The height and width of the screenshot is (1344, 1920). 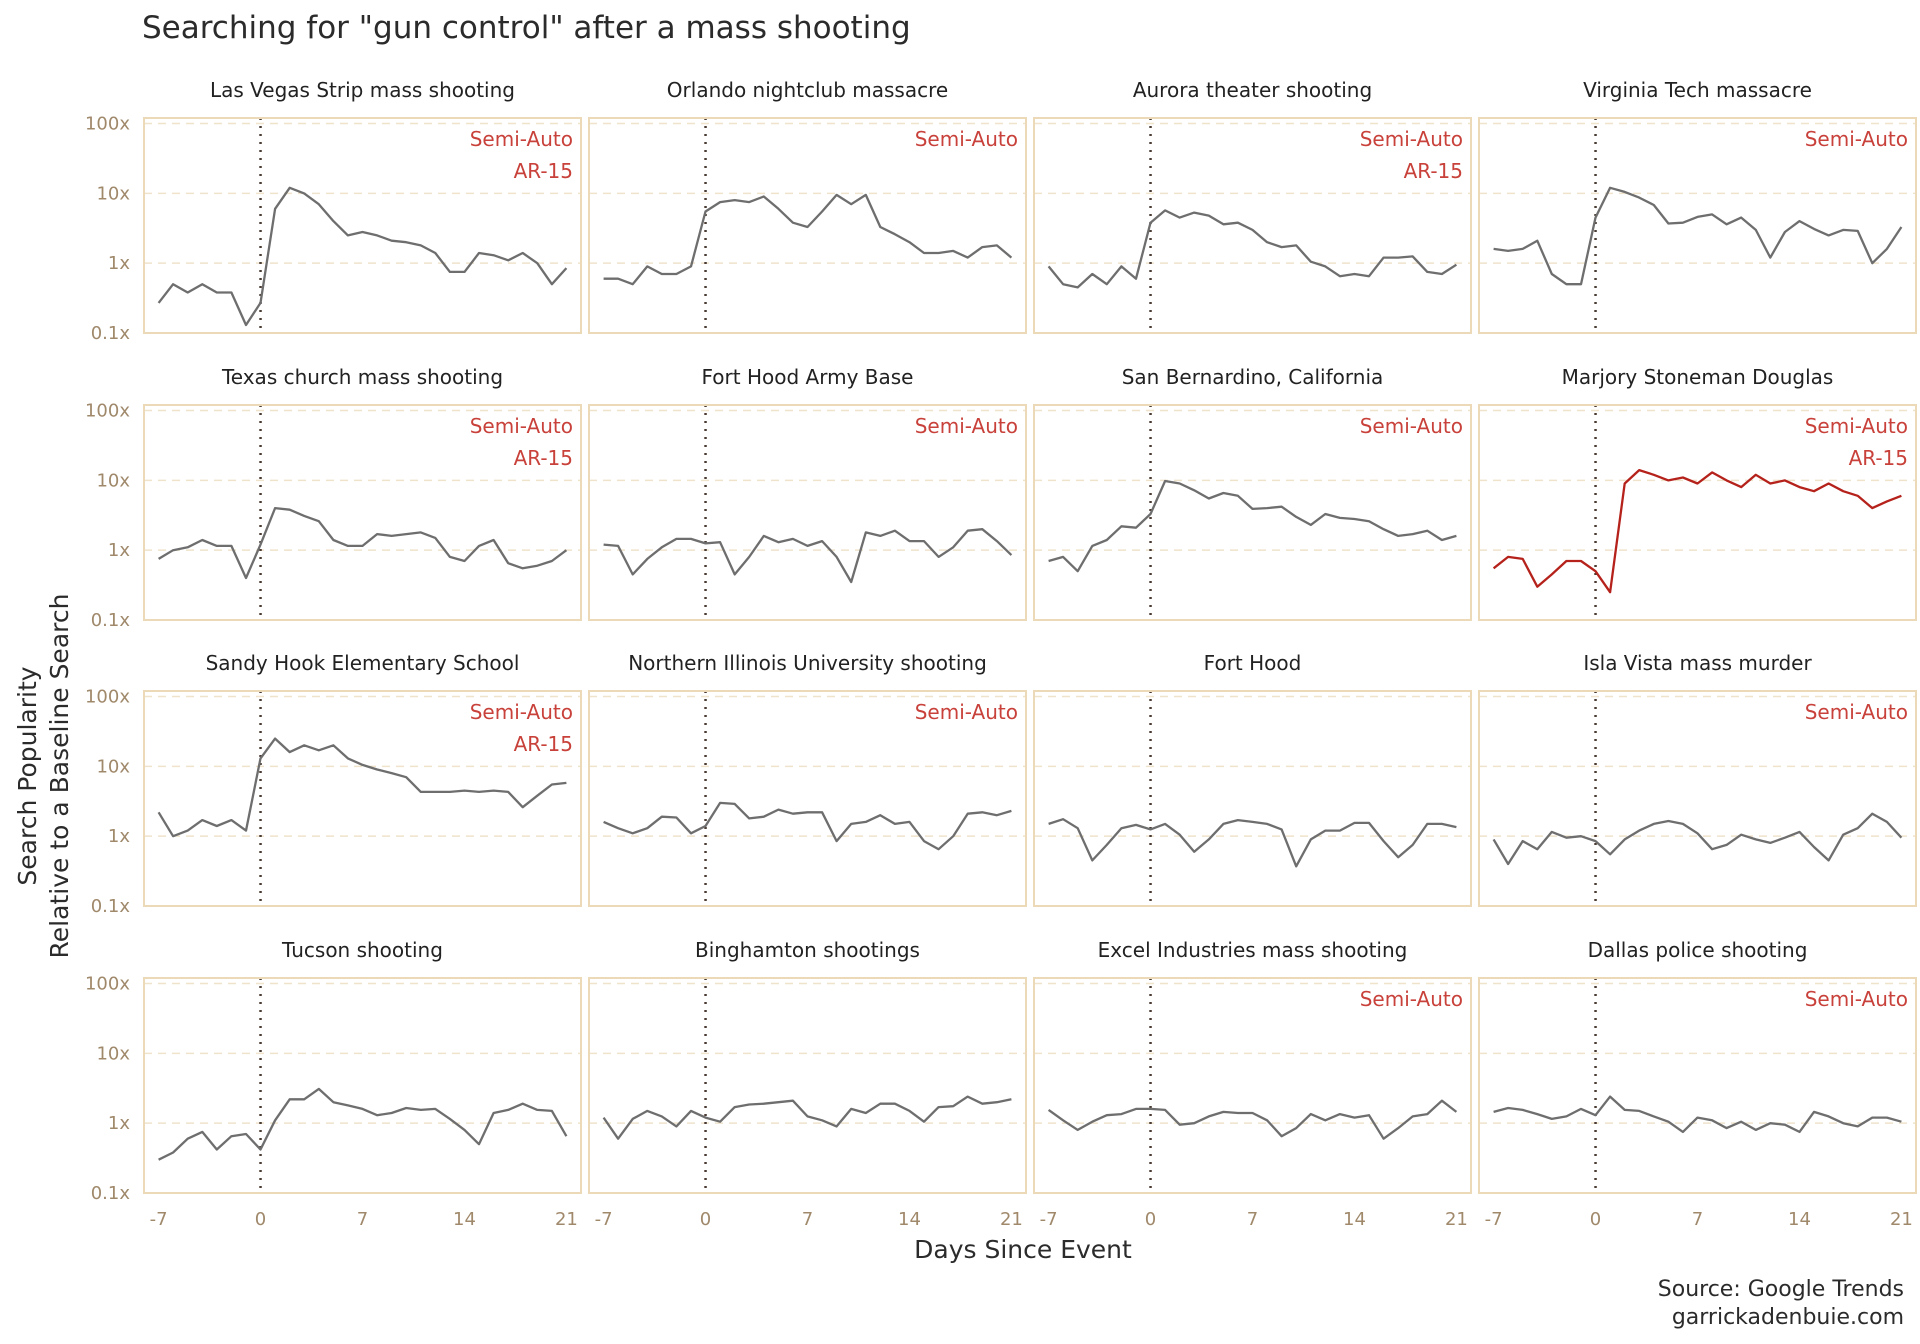 I want to click on x-axis-ticks: -7 0 7 14 21 -7 0 7 14 21 -7 0 7 14 21 -7 0 7 14 21, so click(x=1031, y=1219).